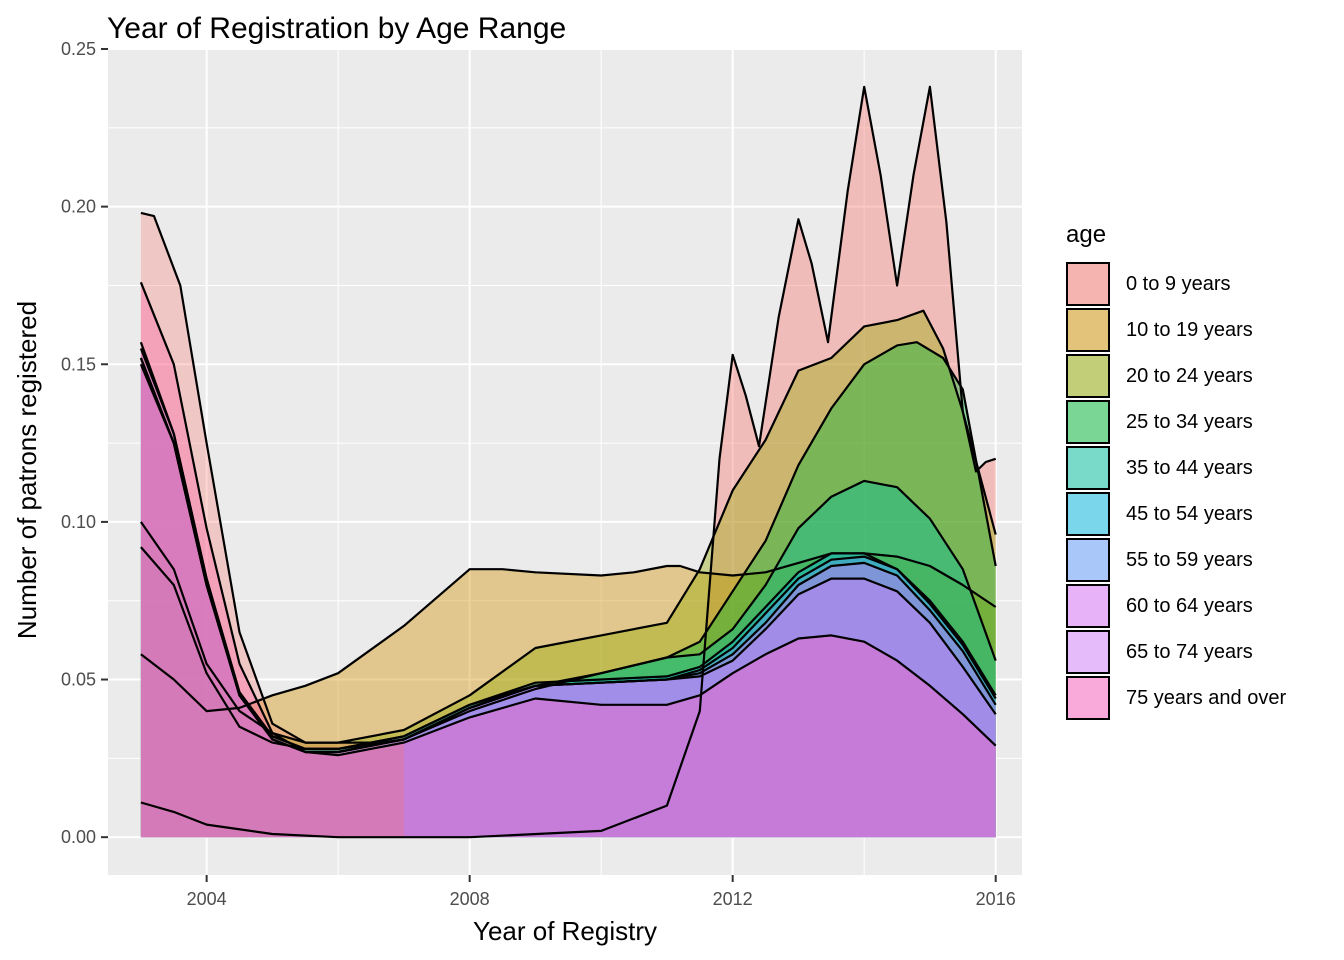 The height and width of the screenshot is (960, 1344). I want to click on legend-label: 25 to 34 years, so click(1189, 422).